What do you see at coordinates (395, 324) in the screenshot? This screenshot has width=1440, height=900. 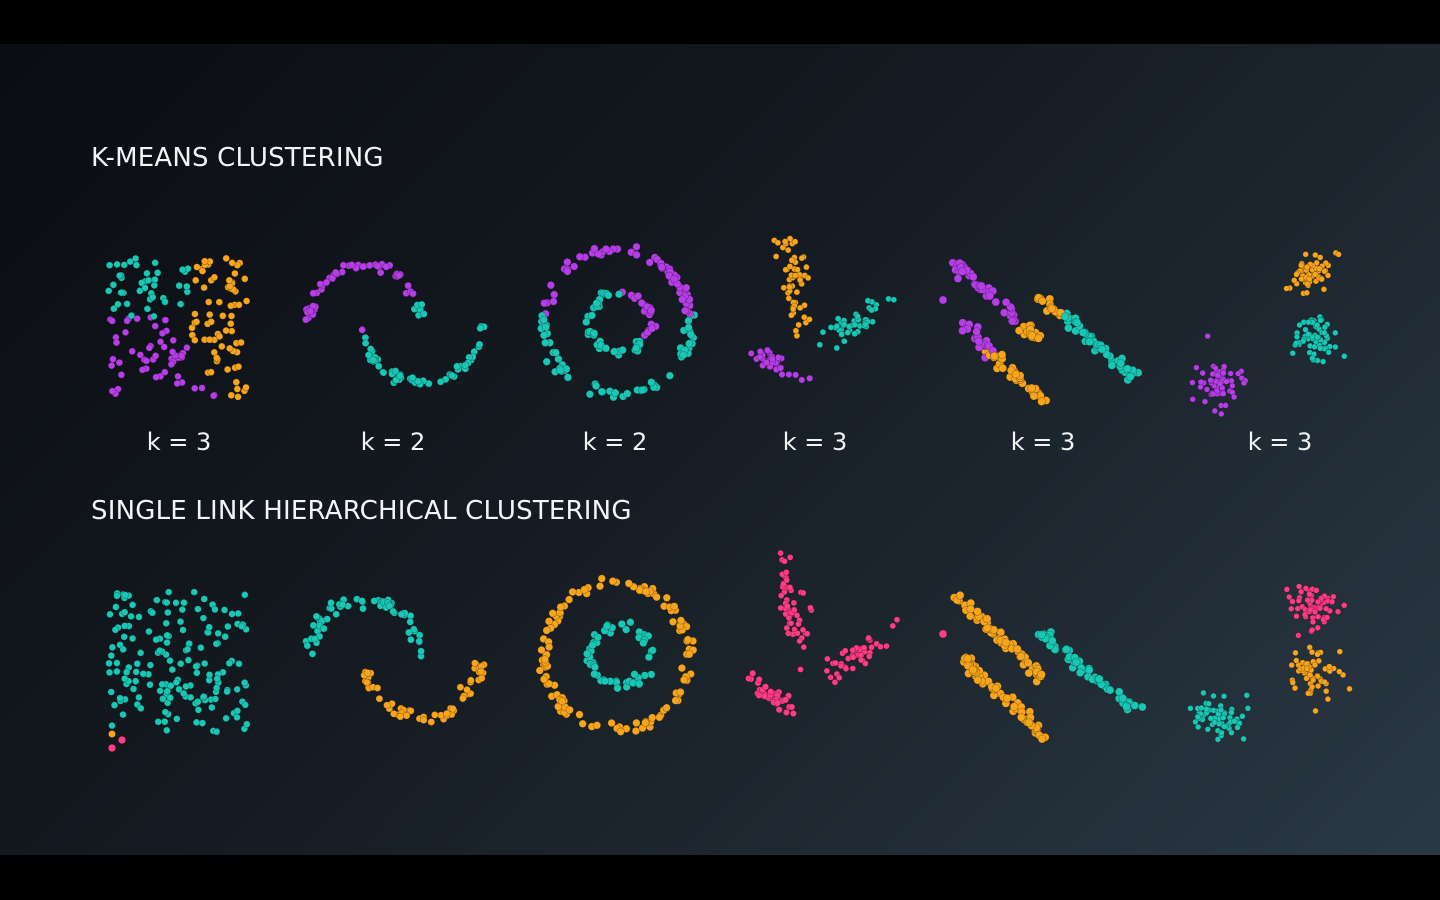 I see `kmeans-two-moons-plot` at bounding box center [395, 324].